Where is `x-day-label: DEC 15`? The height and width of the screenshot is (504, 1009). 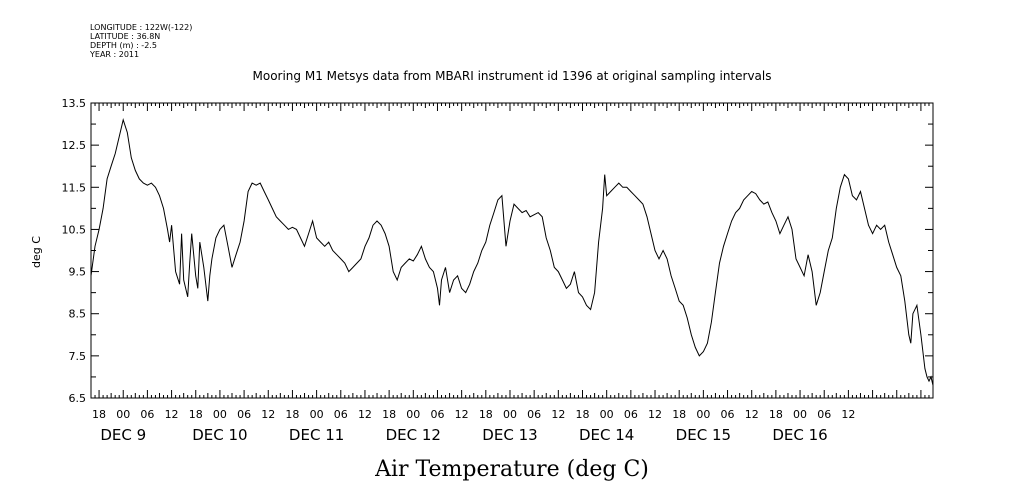
x-day-label: DEC 15 is located at coordinates (703, 435).